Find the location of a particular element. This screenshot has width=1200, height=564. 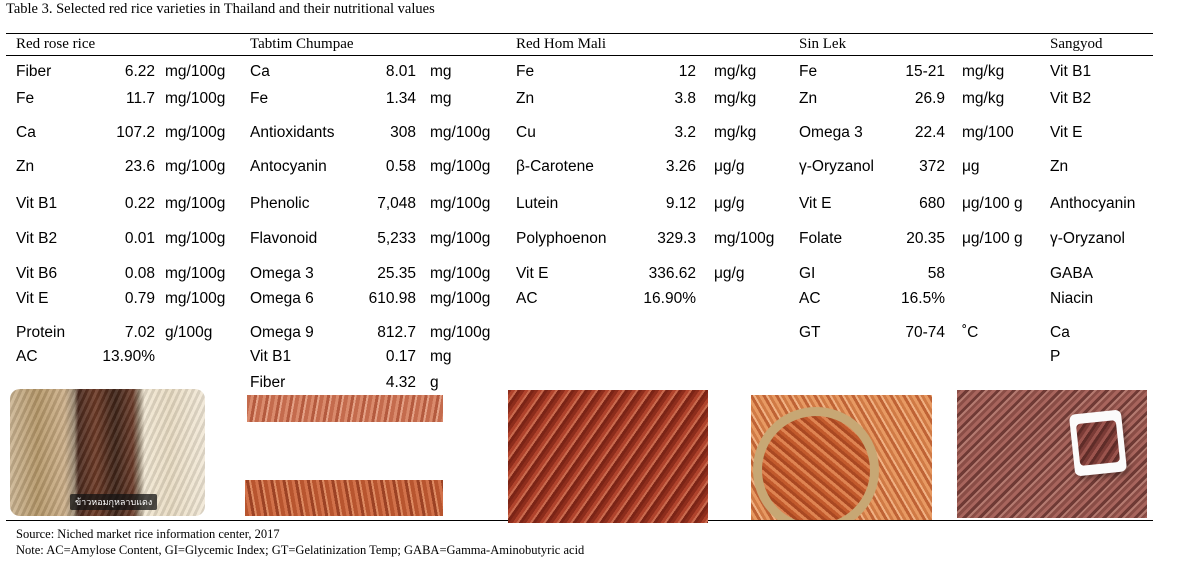

header-tabtim-chumpae: Tabtim Chumpae is located at coordinates (302, 44).